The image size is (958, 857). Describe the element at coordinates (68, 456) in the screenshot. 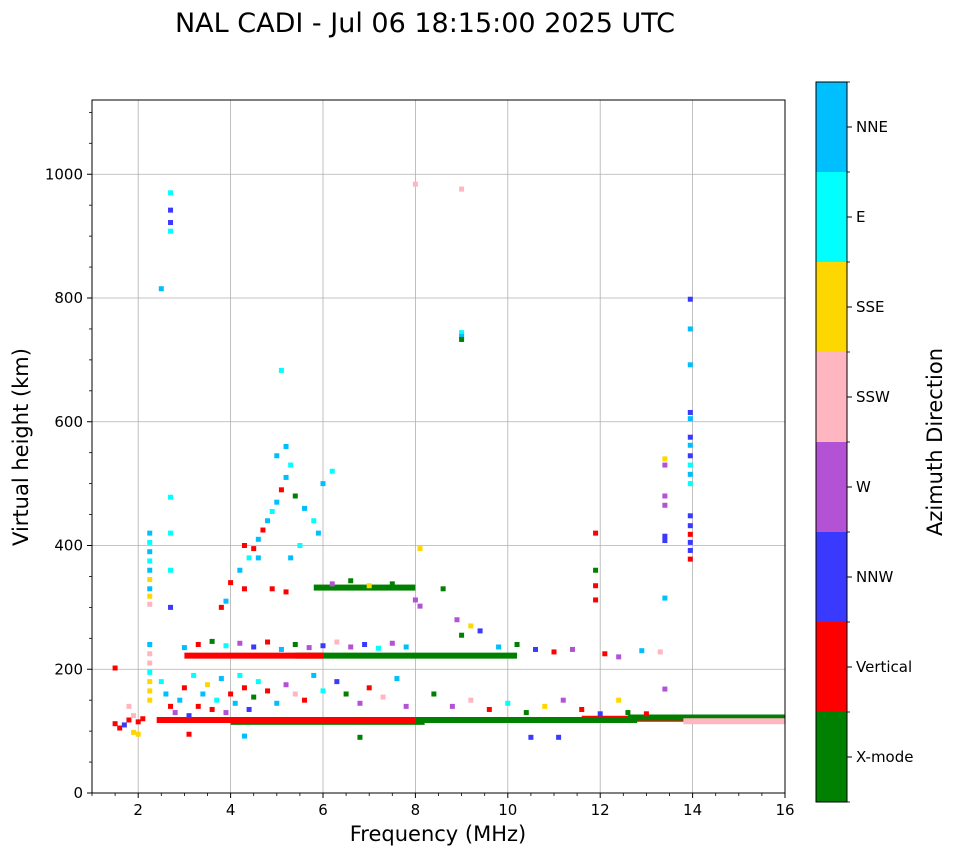

I see `y-axis-ticks: 0 200 400 600 800 1000` at that location.